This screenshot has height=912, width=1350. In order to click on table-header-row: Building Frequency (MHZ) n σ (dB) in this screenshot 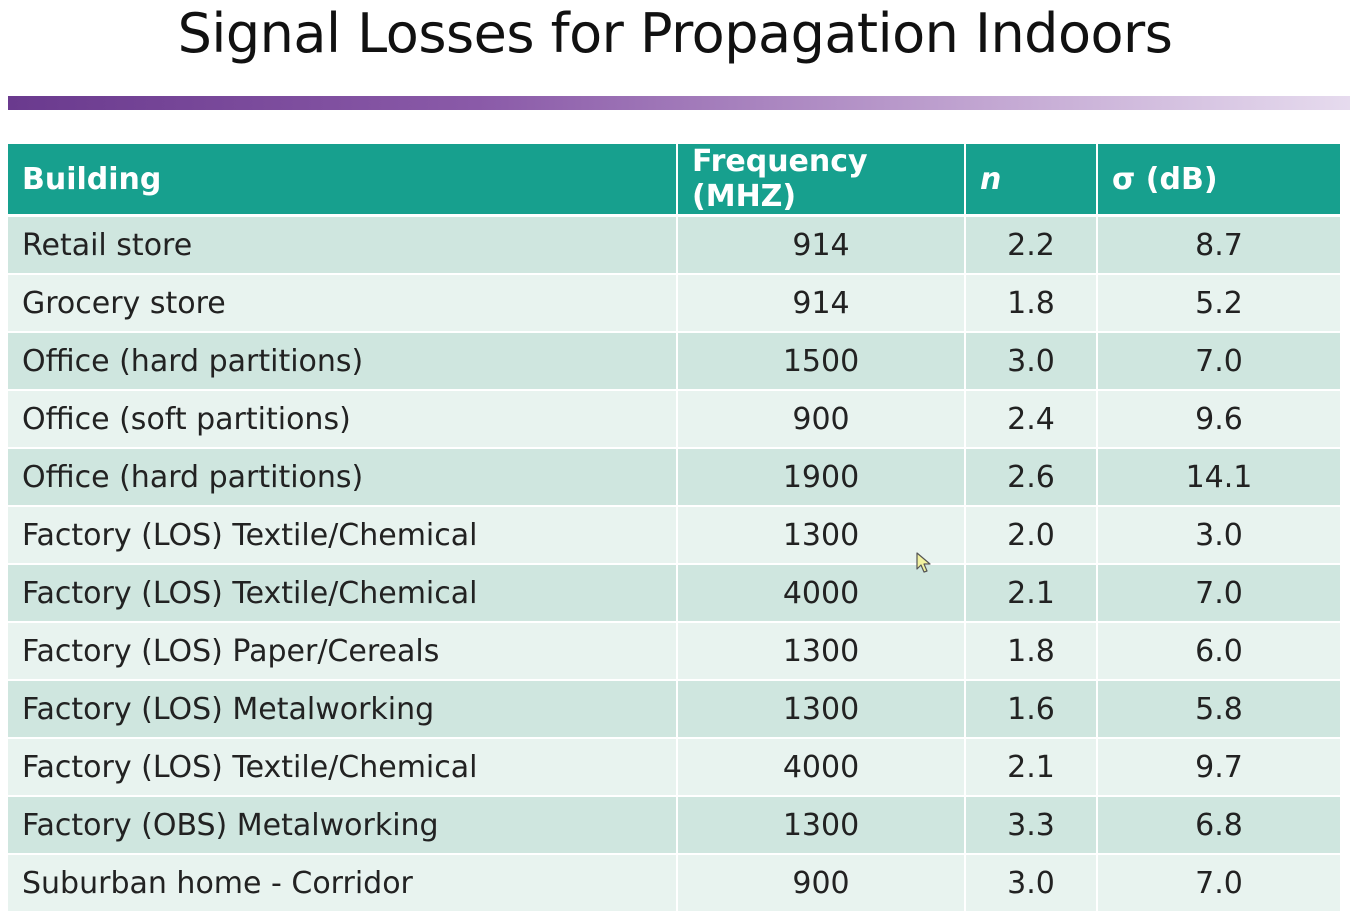, I will do `click(674, 180)`.